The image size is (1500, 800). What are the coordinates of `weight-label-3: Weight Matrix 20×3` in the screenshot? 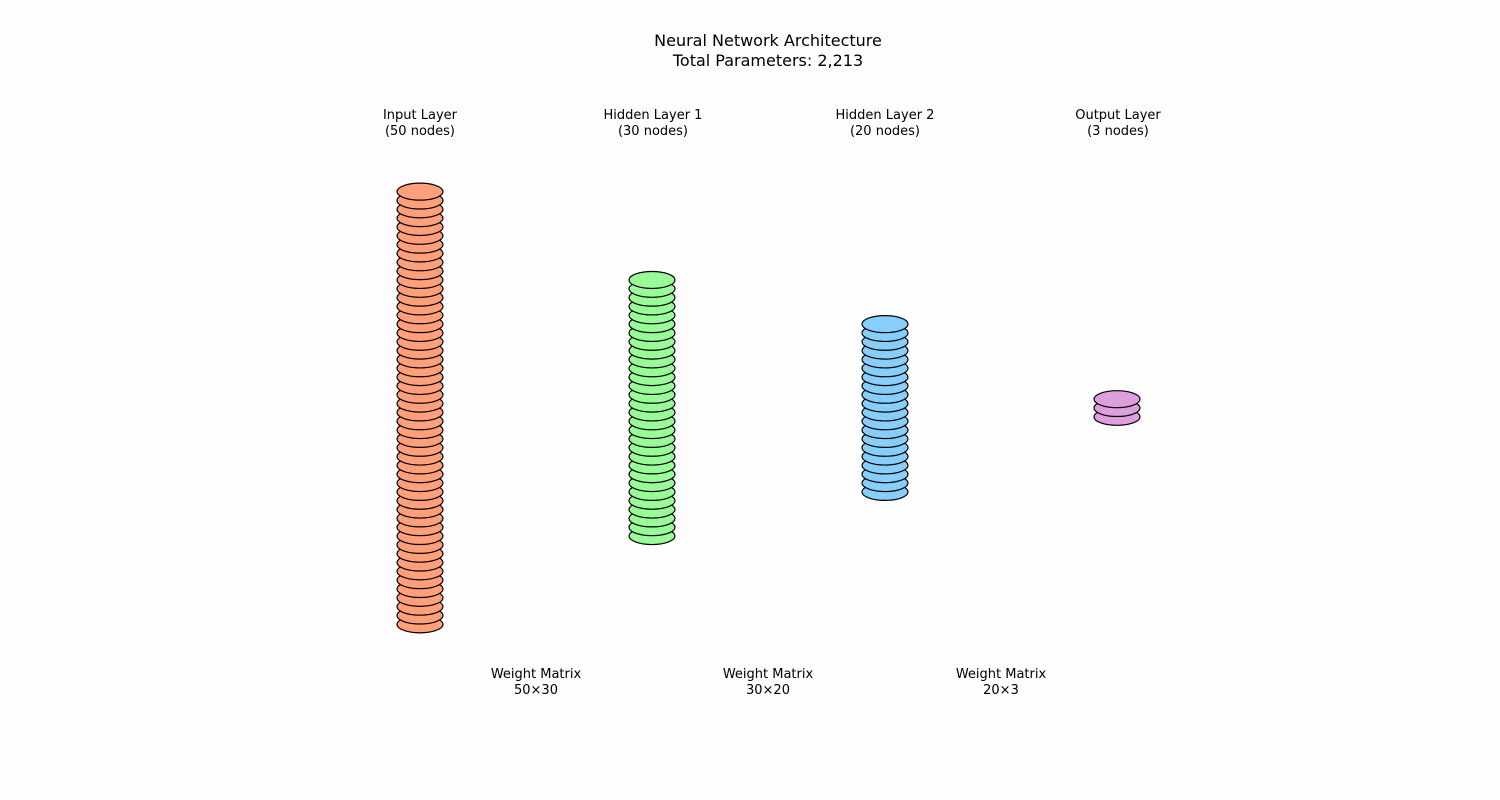 It's located at (1001, 683).